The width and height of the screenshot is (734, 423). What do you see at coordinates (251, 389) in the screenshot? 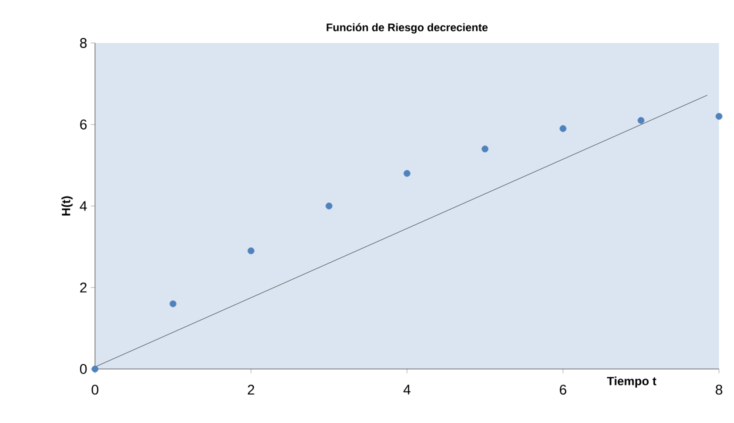
I see `x-tick-label: 2` at bounding box center [251, 389].